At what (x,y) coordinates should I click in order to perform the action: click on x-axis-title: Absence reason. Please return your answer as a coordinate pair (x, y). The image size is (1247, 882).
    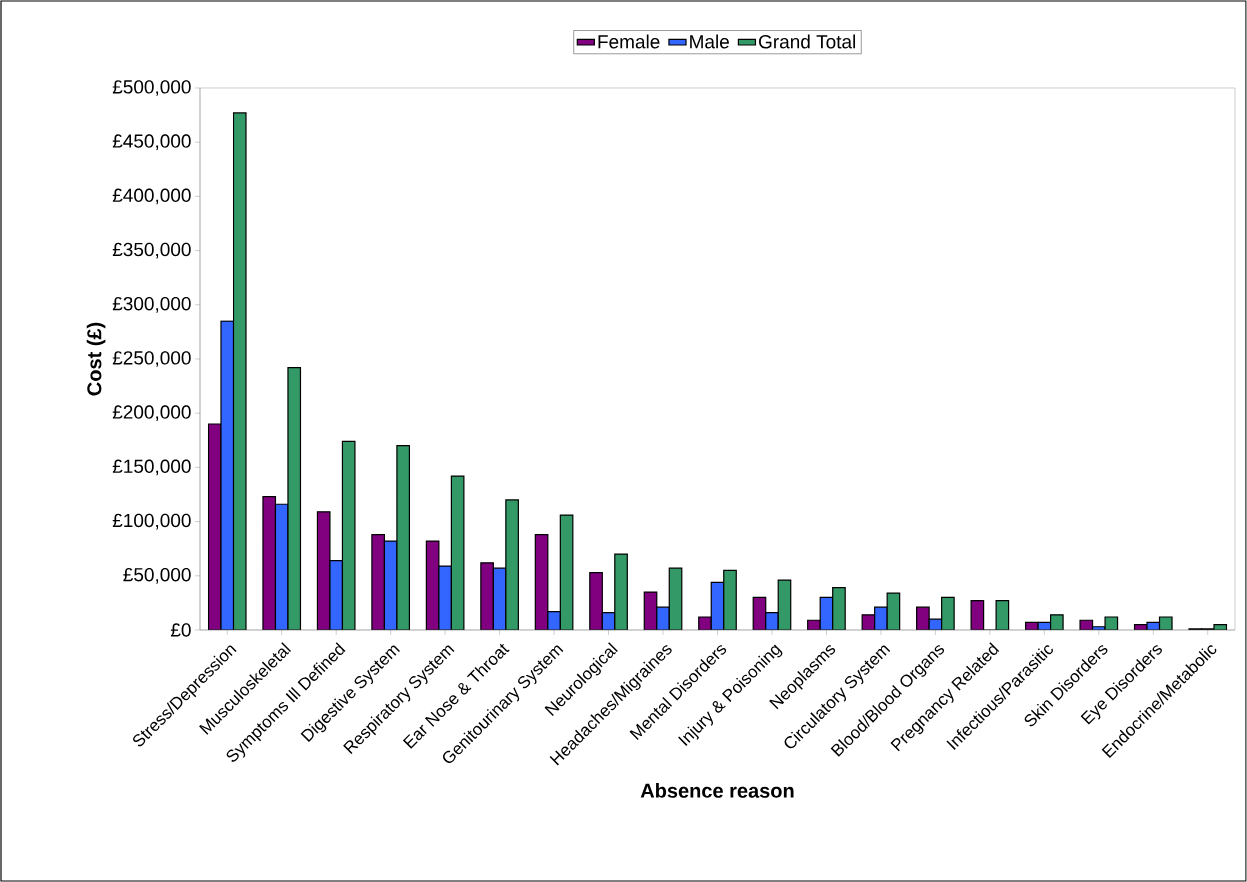
    Looking at the image, I should click on (717, 790).